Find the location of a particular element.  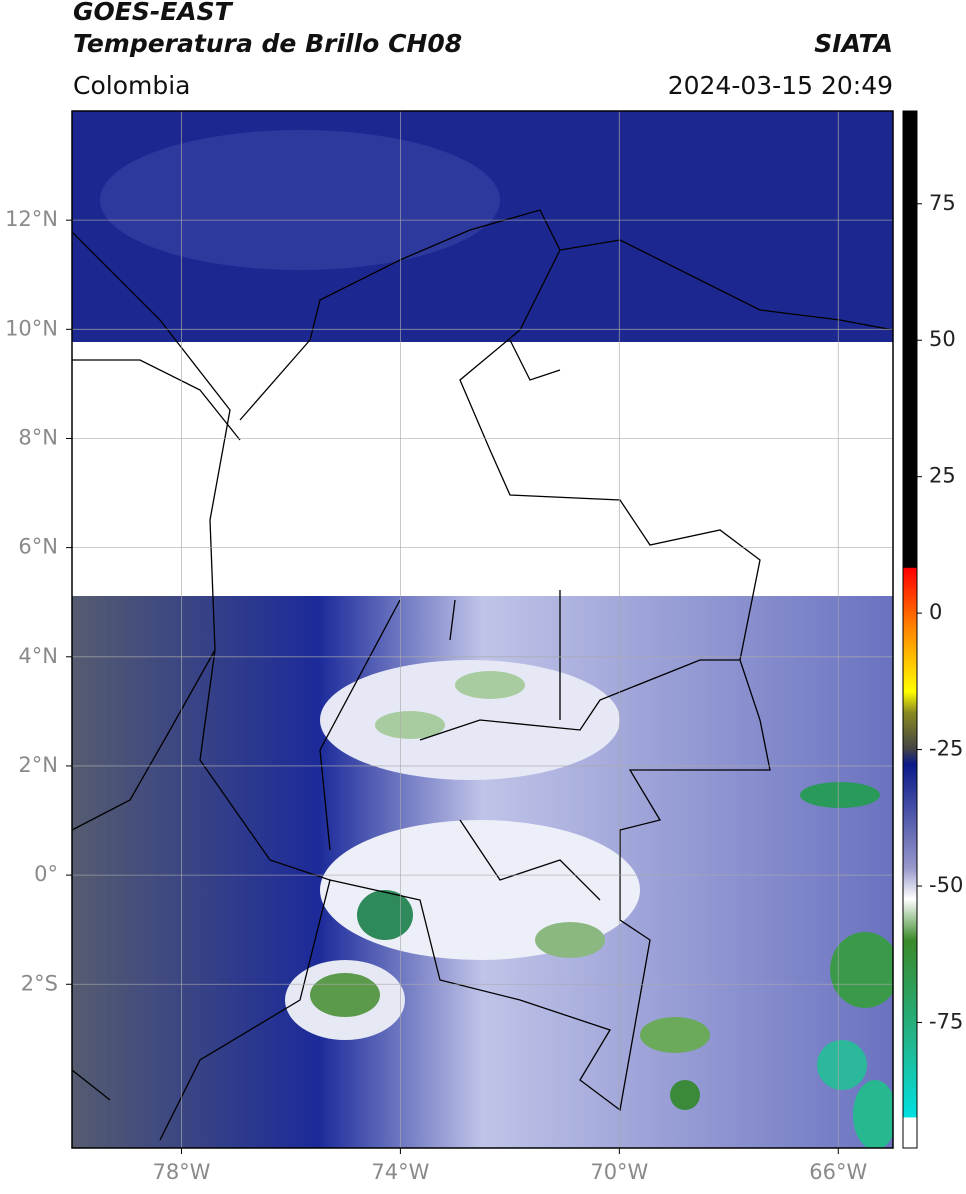

colorbar-tick-label: -50 is located at coordinates (946, 885).